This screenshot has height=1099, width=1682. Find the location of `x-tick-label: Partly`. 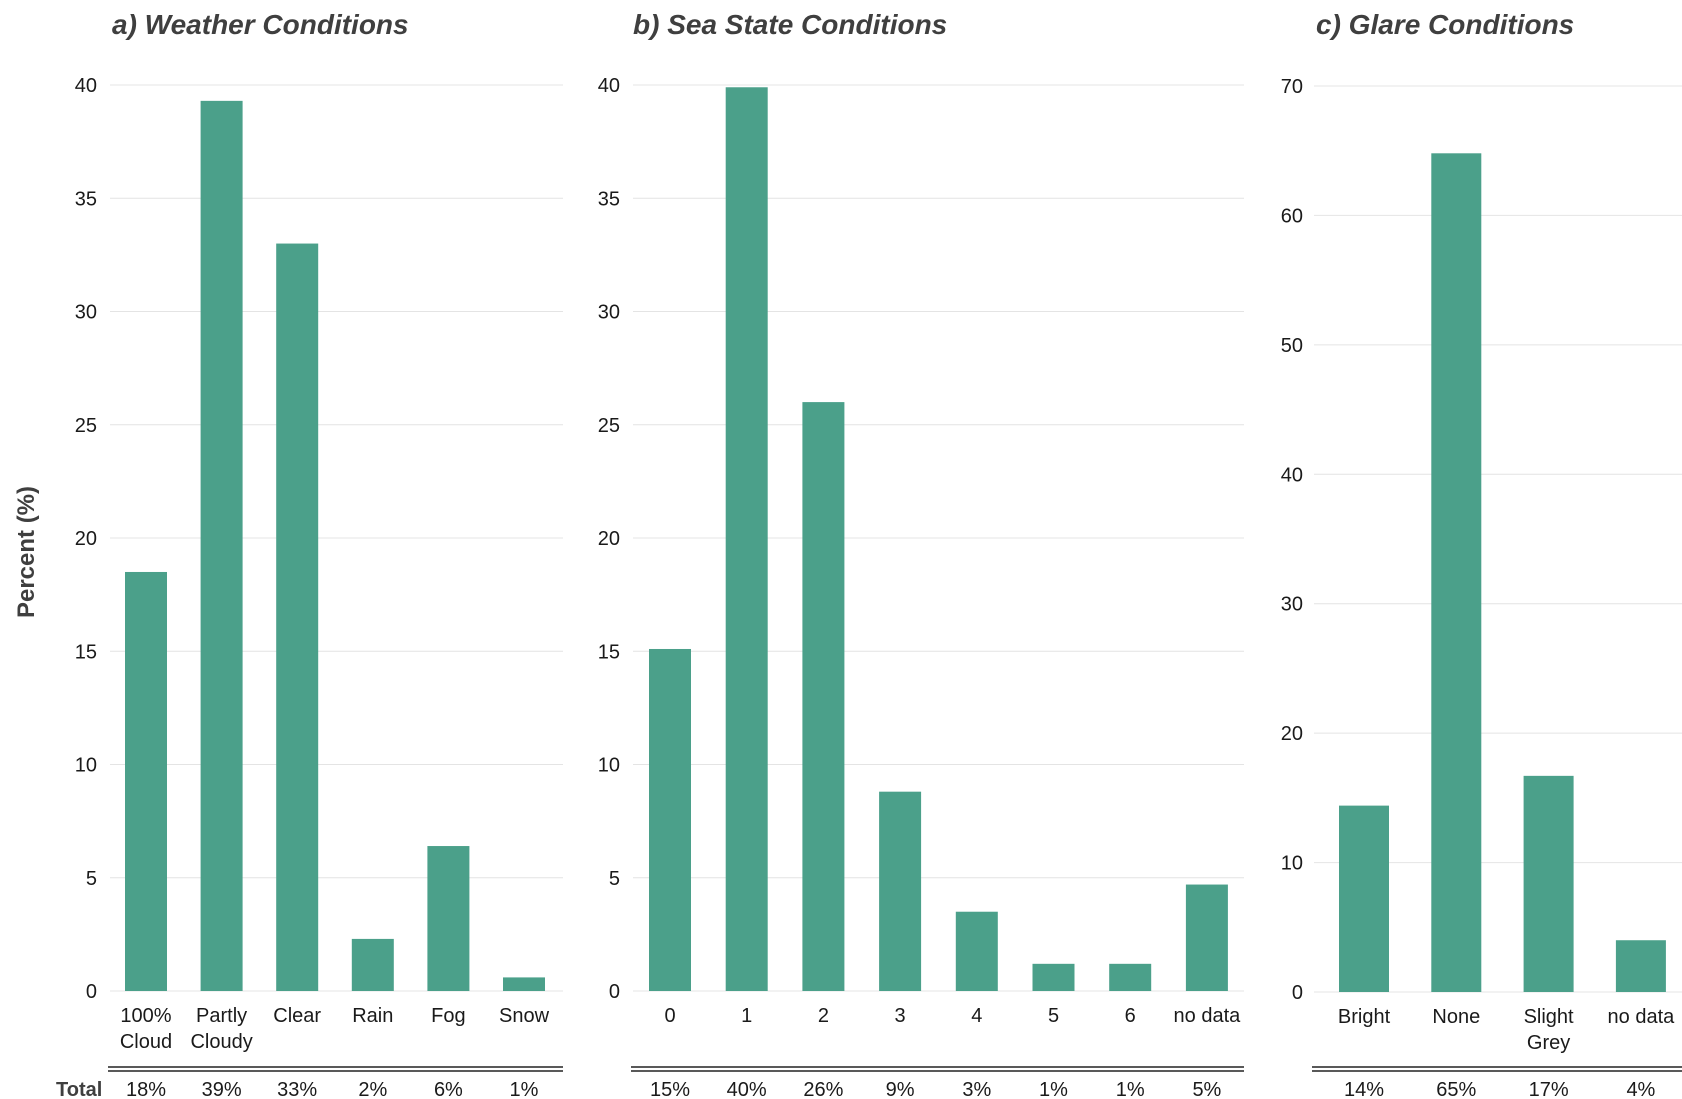

x-tick-label: Partly is located at coordinates (221, 1016).